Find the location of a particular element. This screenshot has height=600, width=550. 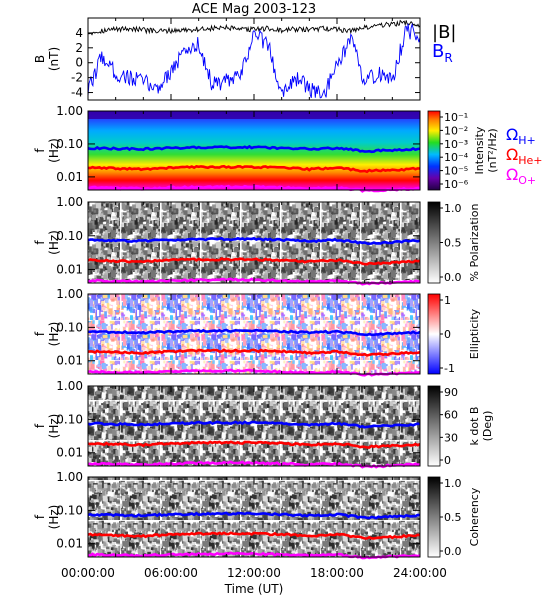

legend-b-r: BR is located at coordinates (442, 53).